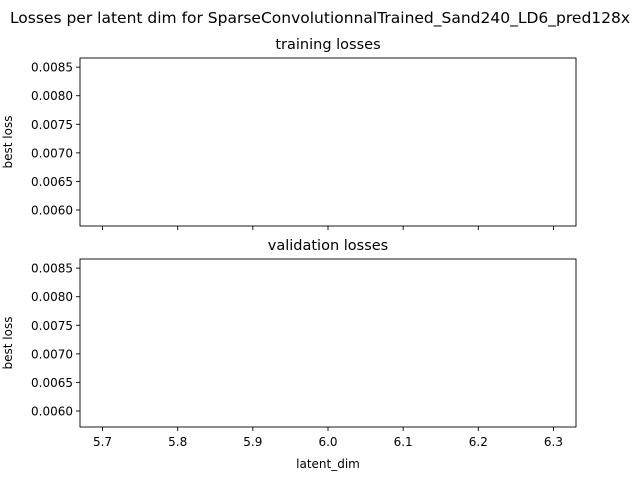 The width and height of the screenshot is (640, 480). Describe the element at coordinates (177, 442) in the screenshot. I see `x-tick-label: 5.8` at that location.